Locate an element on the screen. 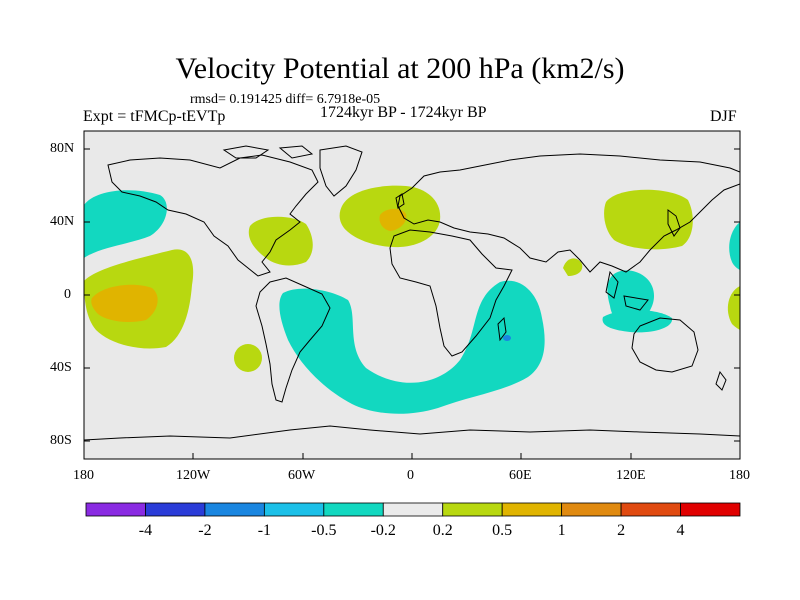 Image resolution: width=800 pixels, height=600 pixels. negative-anomaly-north-pacific is located at coordinates (125, 224).